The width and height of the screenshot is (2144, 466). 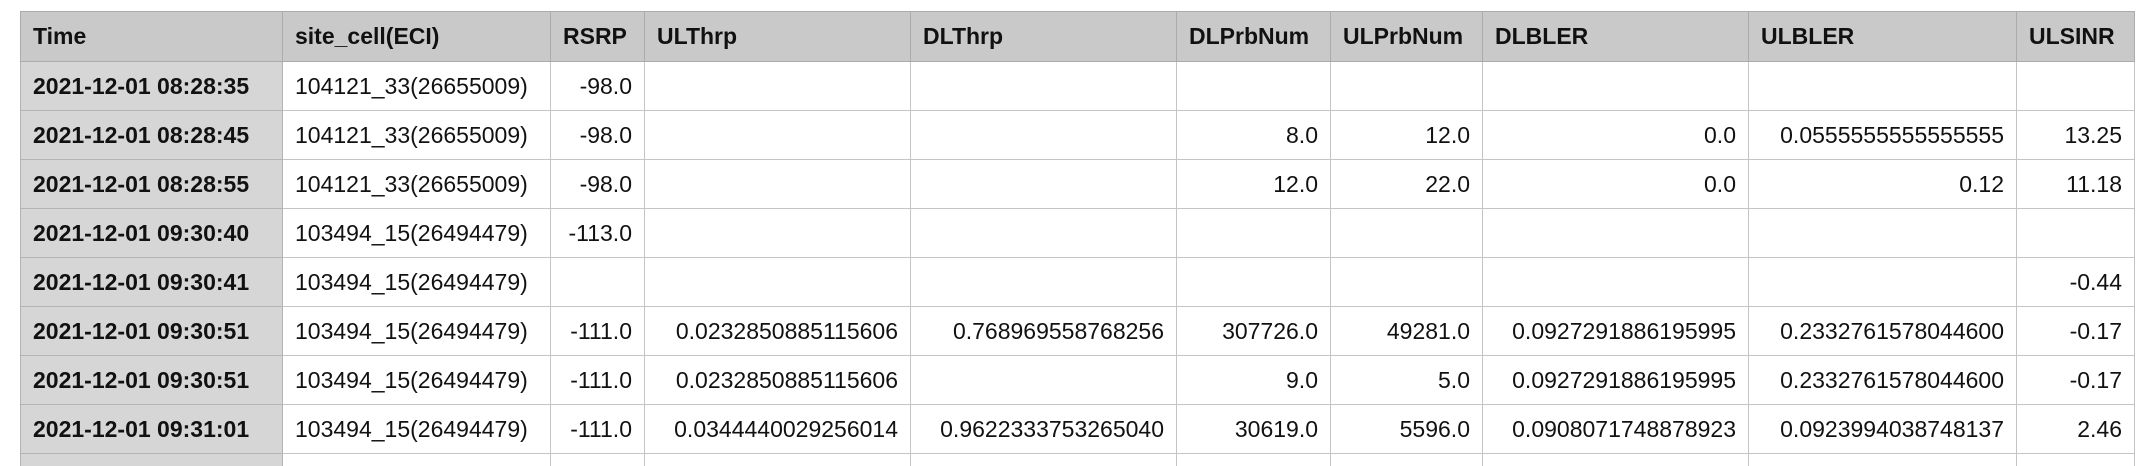 I want to click on cell-dlbler: 0.0908071748878923, so click(x=1615, y=429).